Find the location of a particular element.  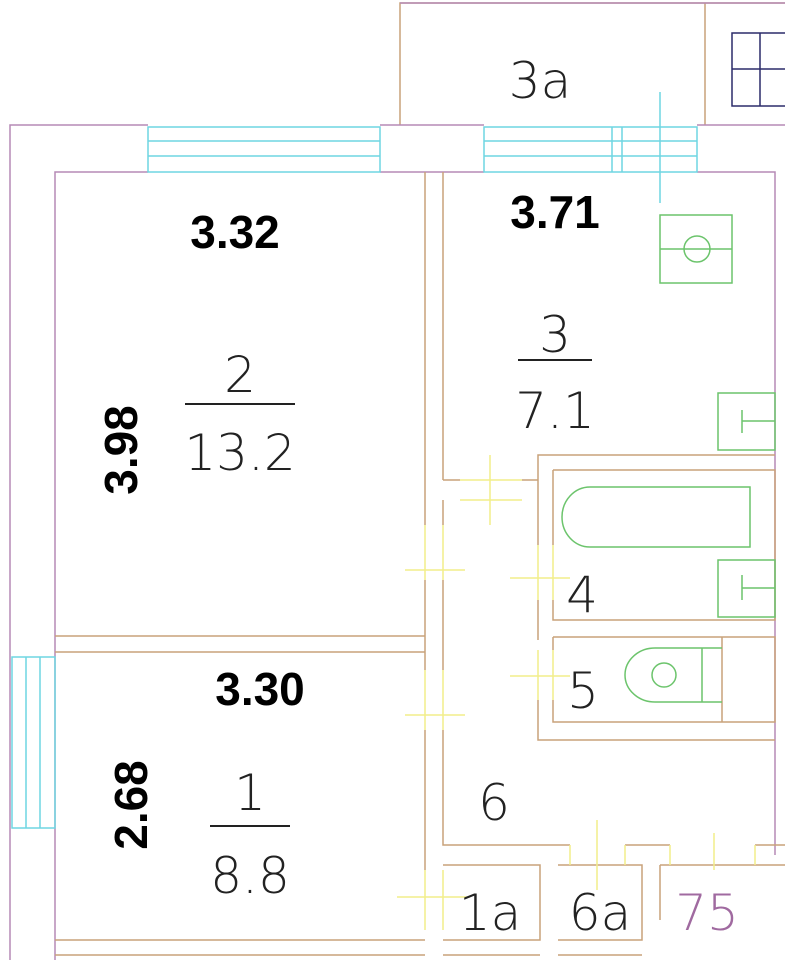

room-3-area: 7.1 is located at coordinates (555, 411).